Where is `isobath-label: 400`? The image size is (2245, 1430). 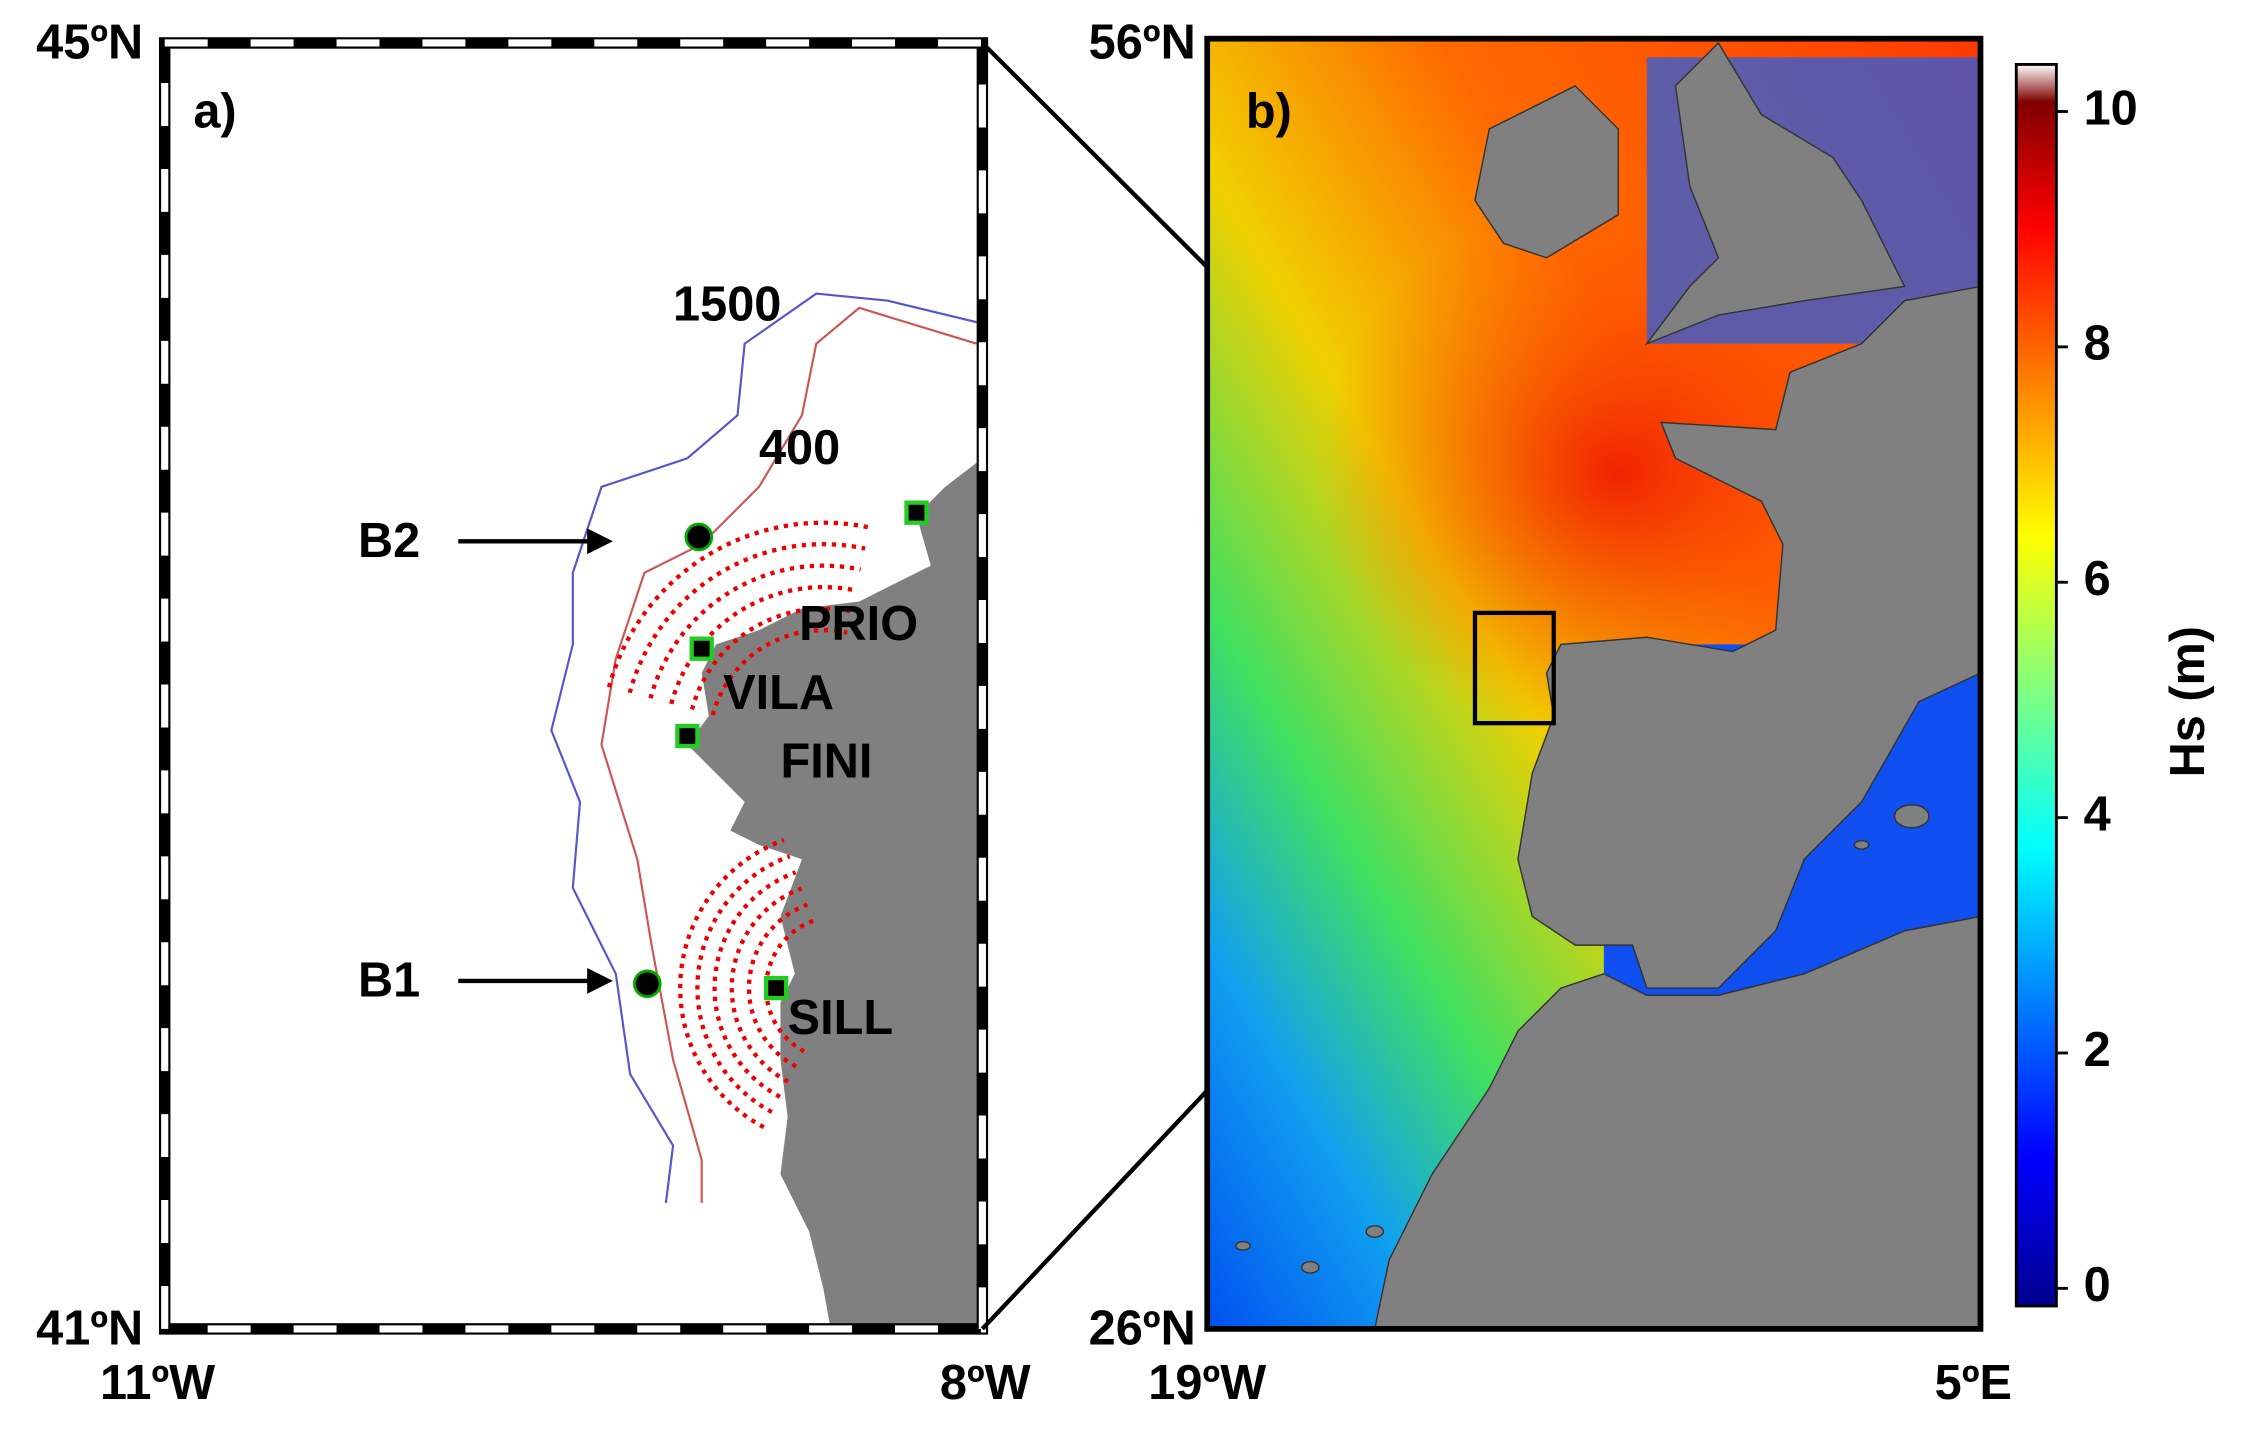
isobath-label: 400 is located at coordinates (799, 448).